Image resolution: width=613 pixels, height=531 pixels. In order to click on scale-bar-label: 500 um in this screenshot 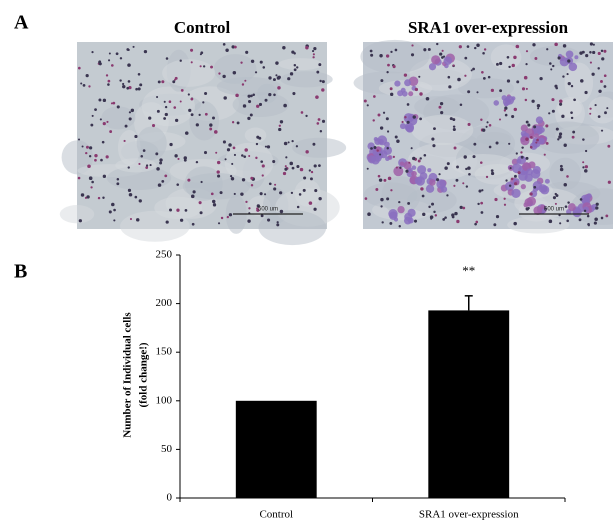, I will do `click(268, 210)`.